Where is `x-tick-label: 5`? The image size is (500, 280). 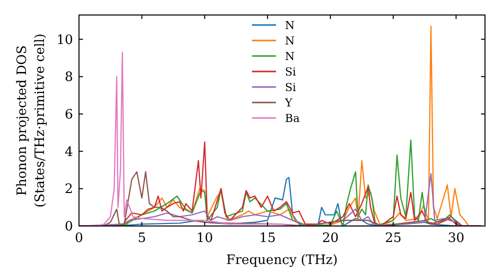
x-tick-label: 5 is located at coordinates (142, 238).